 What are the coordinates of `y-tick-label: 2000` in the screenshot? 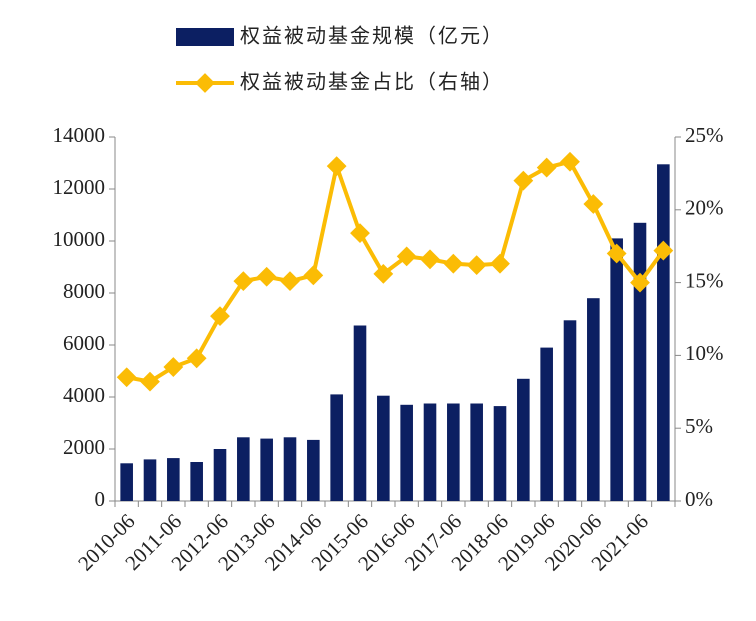 It's located at (84, 447).